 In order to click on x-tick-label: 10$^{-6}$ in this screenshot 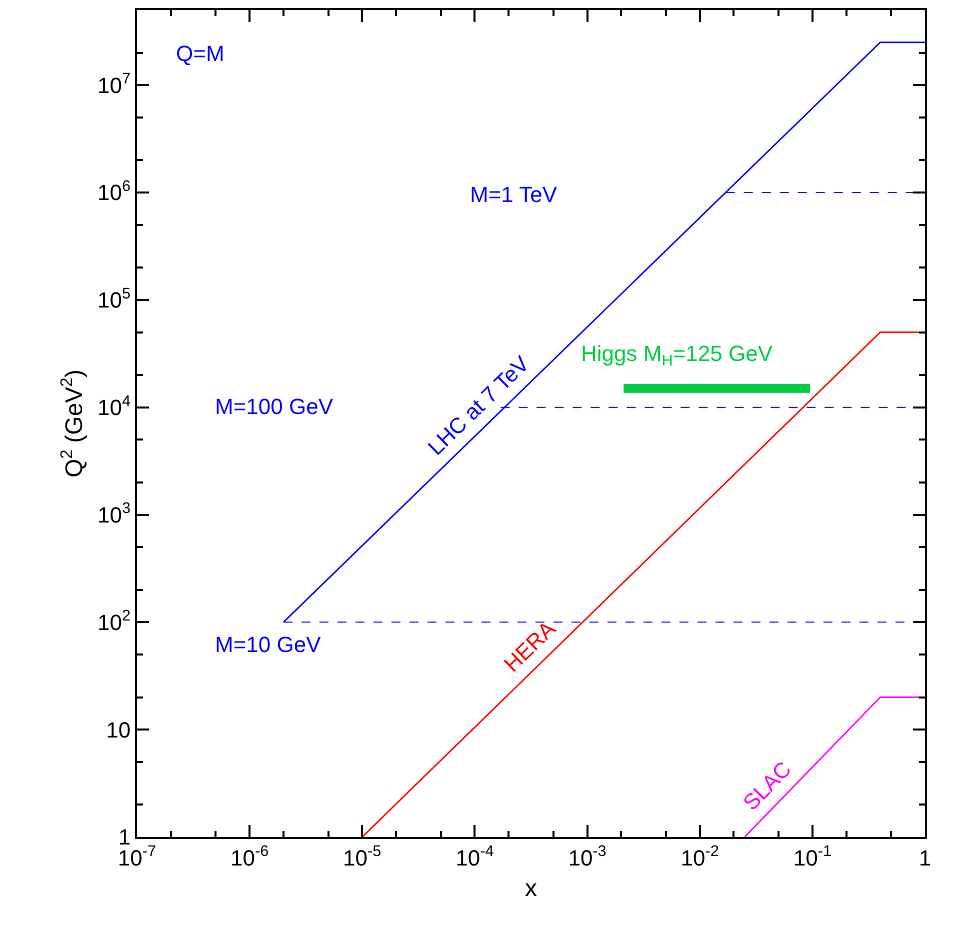, I will do `click(249, 856)`.